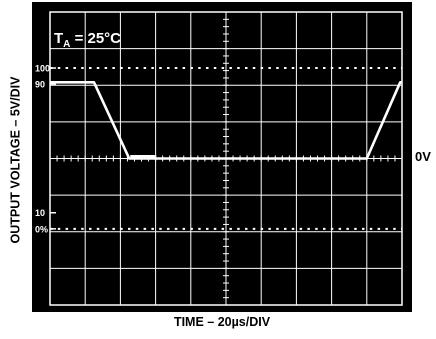 Image resolution: width=436 pixels, height=339 pixels. What do you see at coordinates (423, 156) in the screenshot?
I see `zero-volt-label: 0V` at bounding box center [423, 156].